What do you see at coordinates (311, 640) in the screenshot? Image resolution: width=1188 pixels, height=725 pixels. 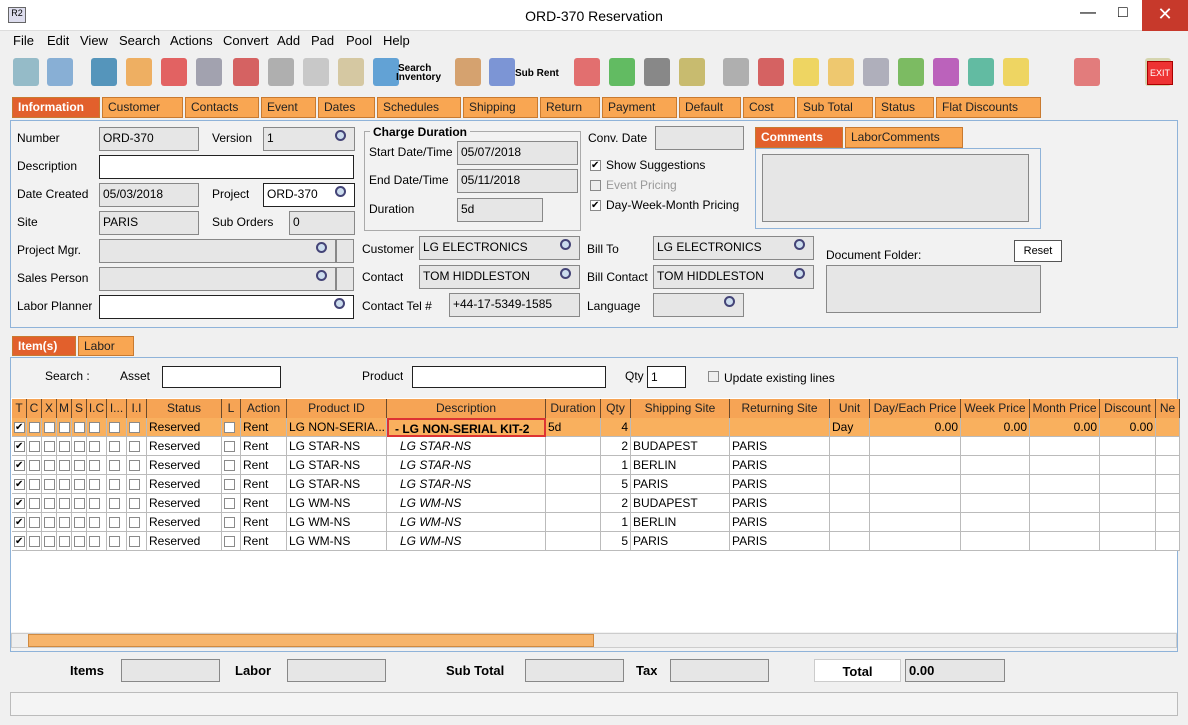 I see `scroll-thumb` at bounding box center [311, 640].